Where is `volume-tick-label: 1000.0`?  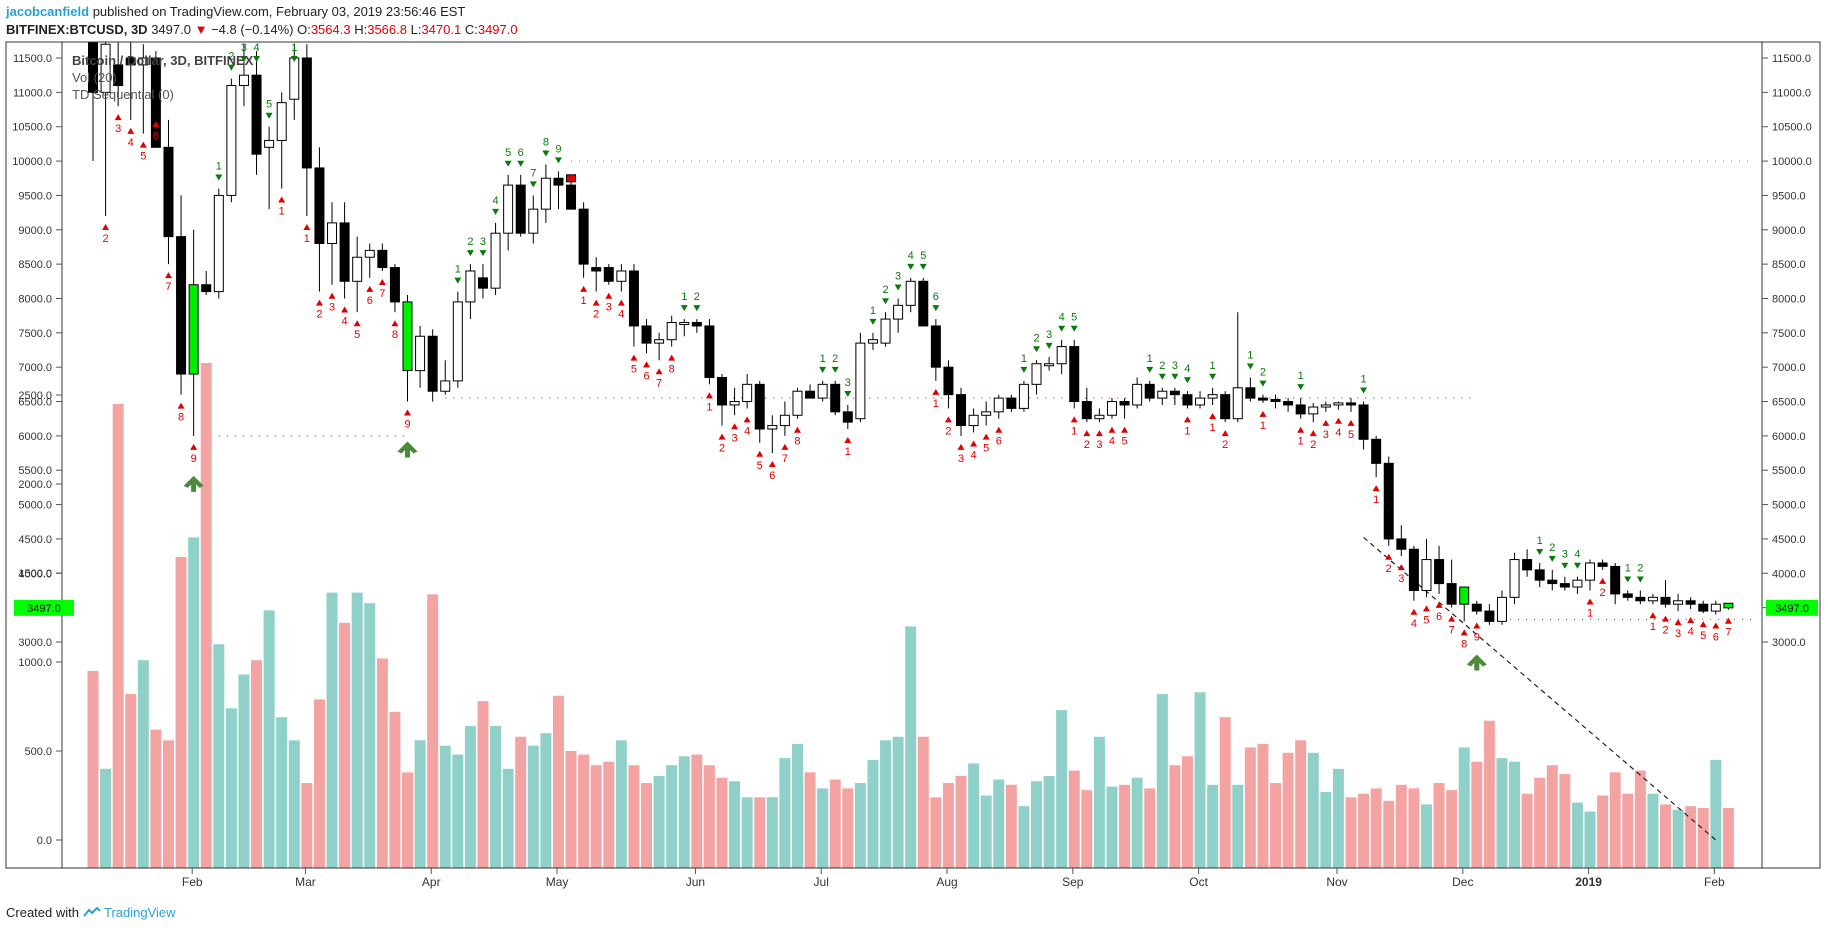 volume-tick-label: 1000.0 is located at coordinates (35, 663).